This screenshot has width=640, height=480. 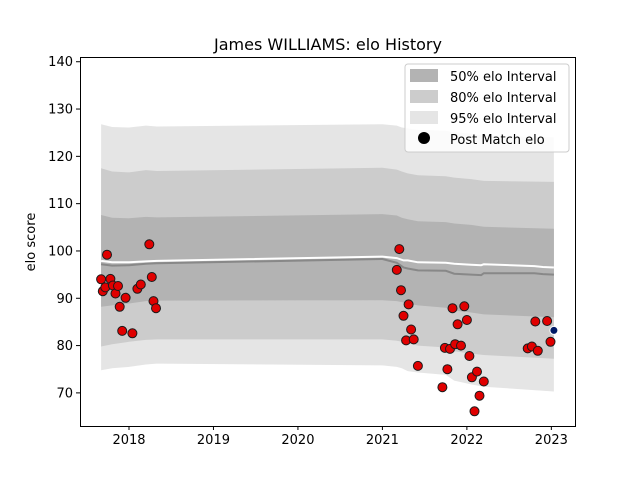 I want to click on median-elo-line, so click(x=327, y=267).